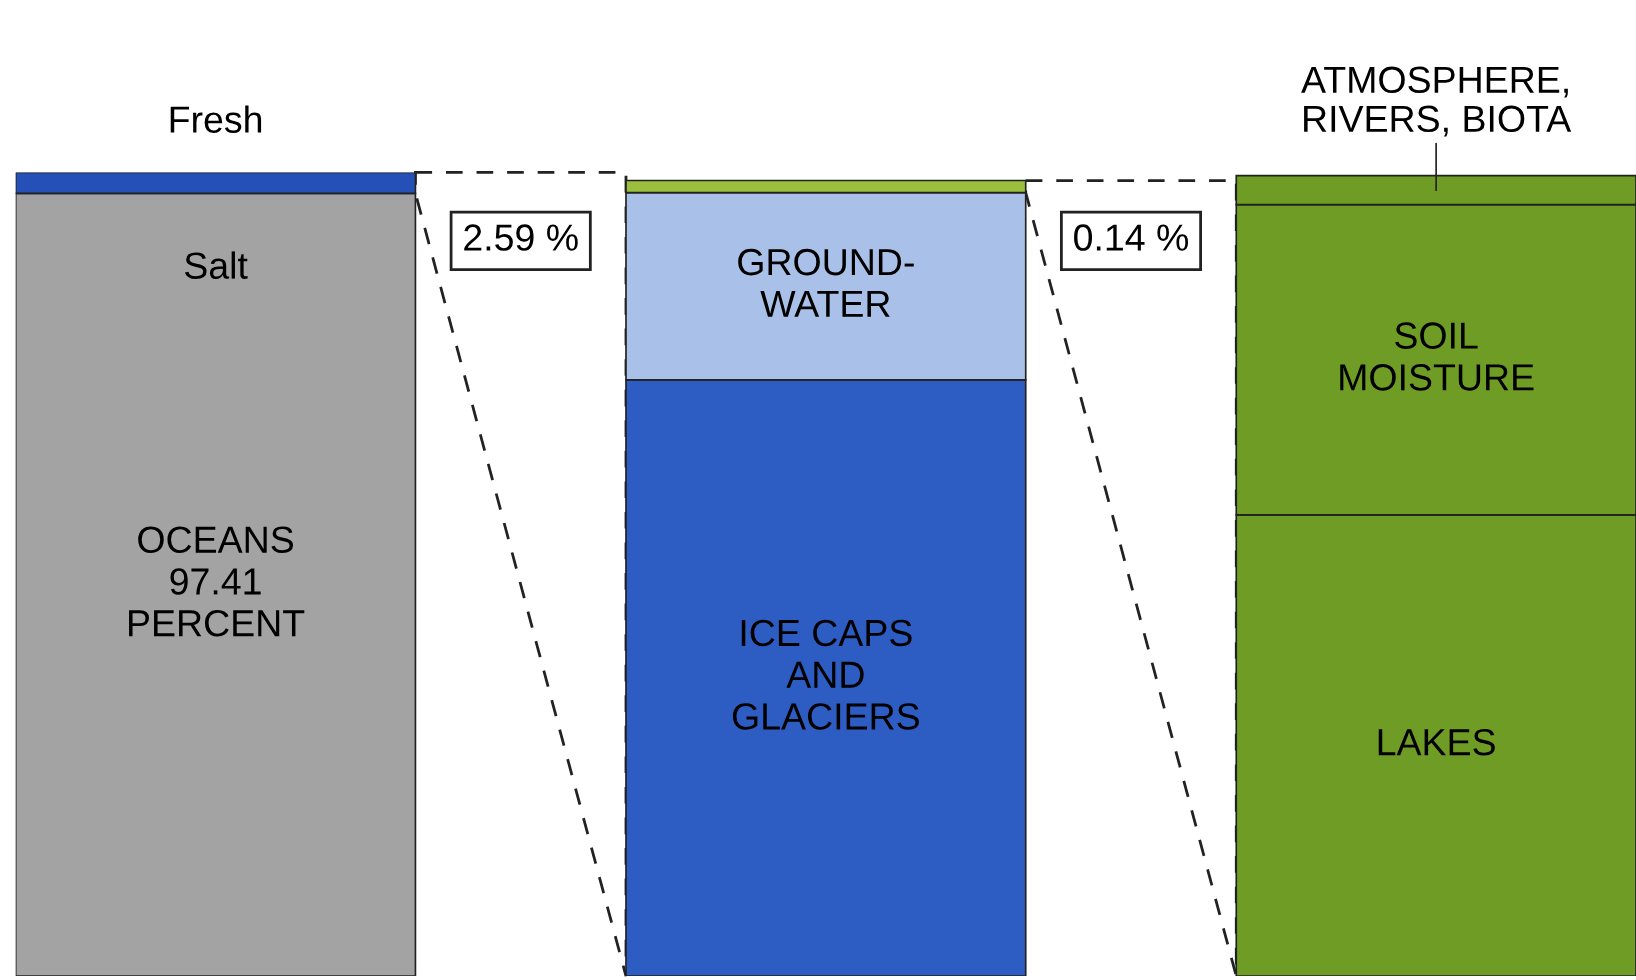 The height and width of the screenshot is (980, 1636). I want to click on annotation: Salt, so click(216, 265).